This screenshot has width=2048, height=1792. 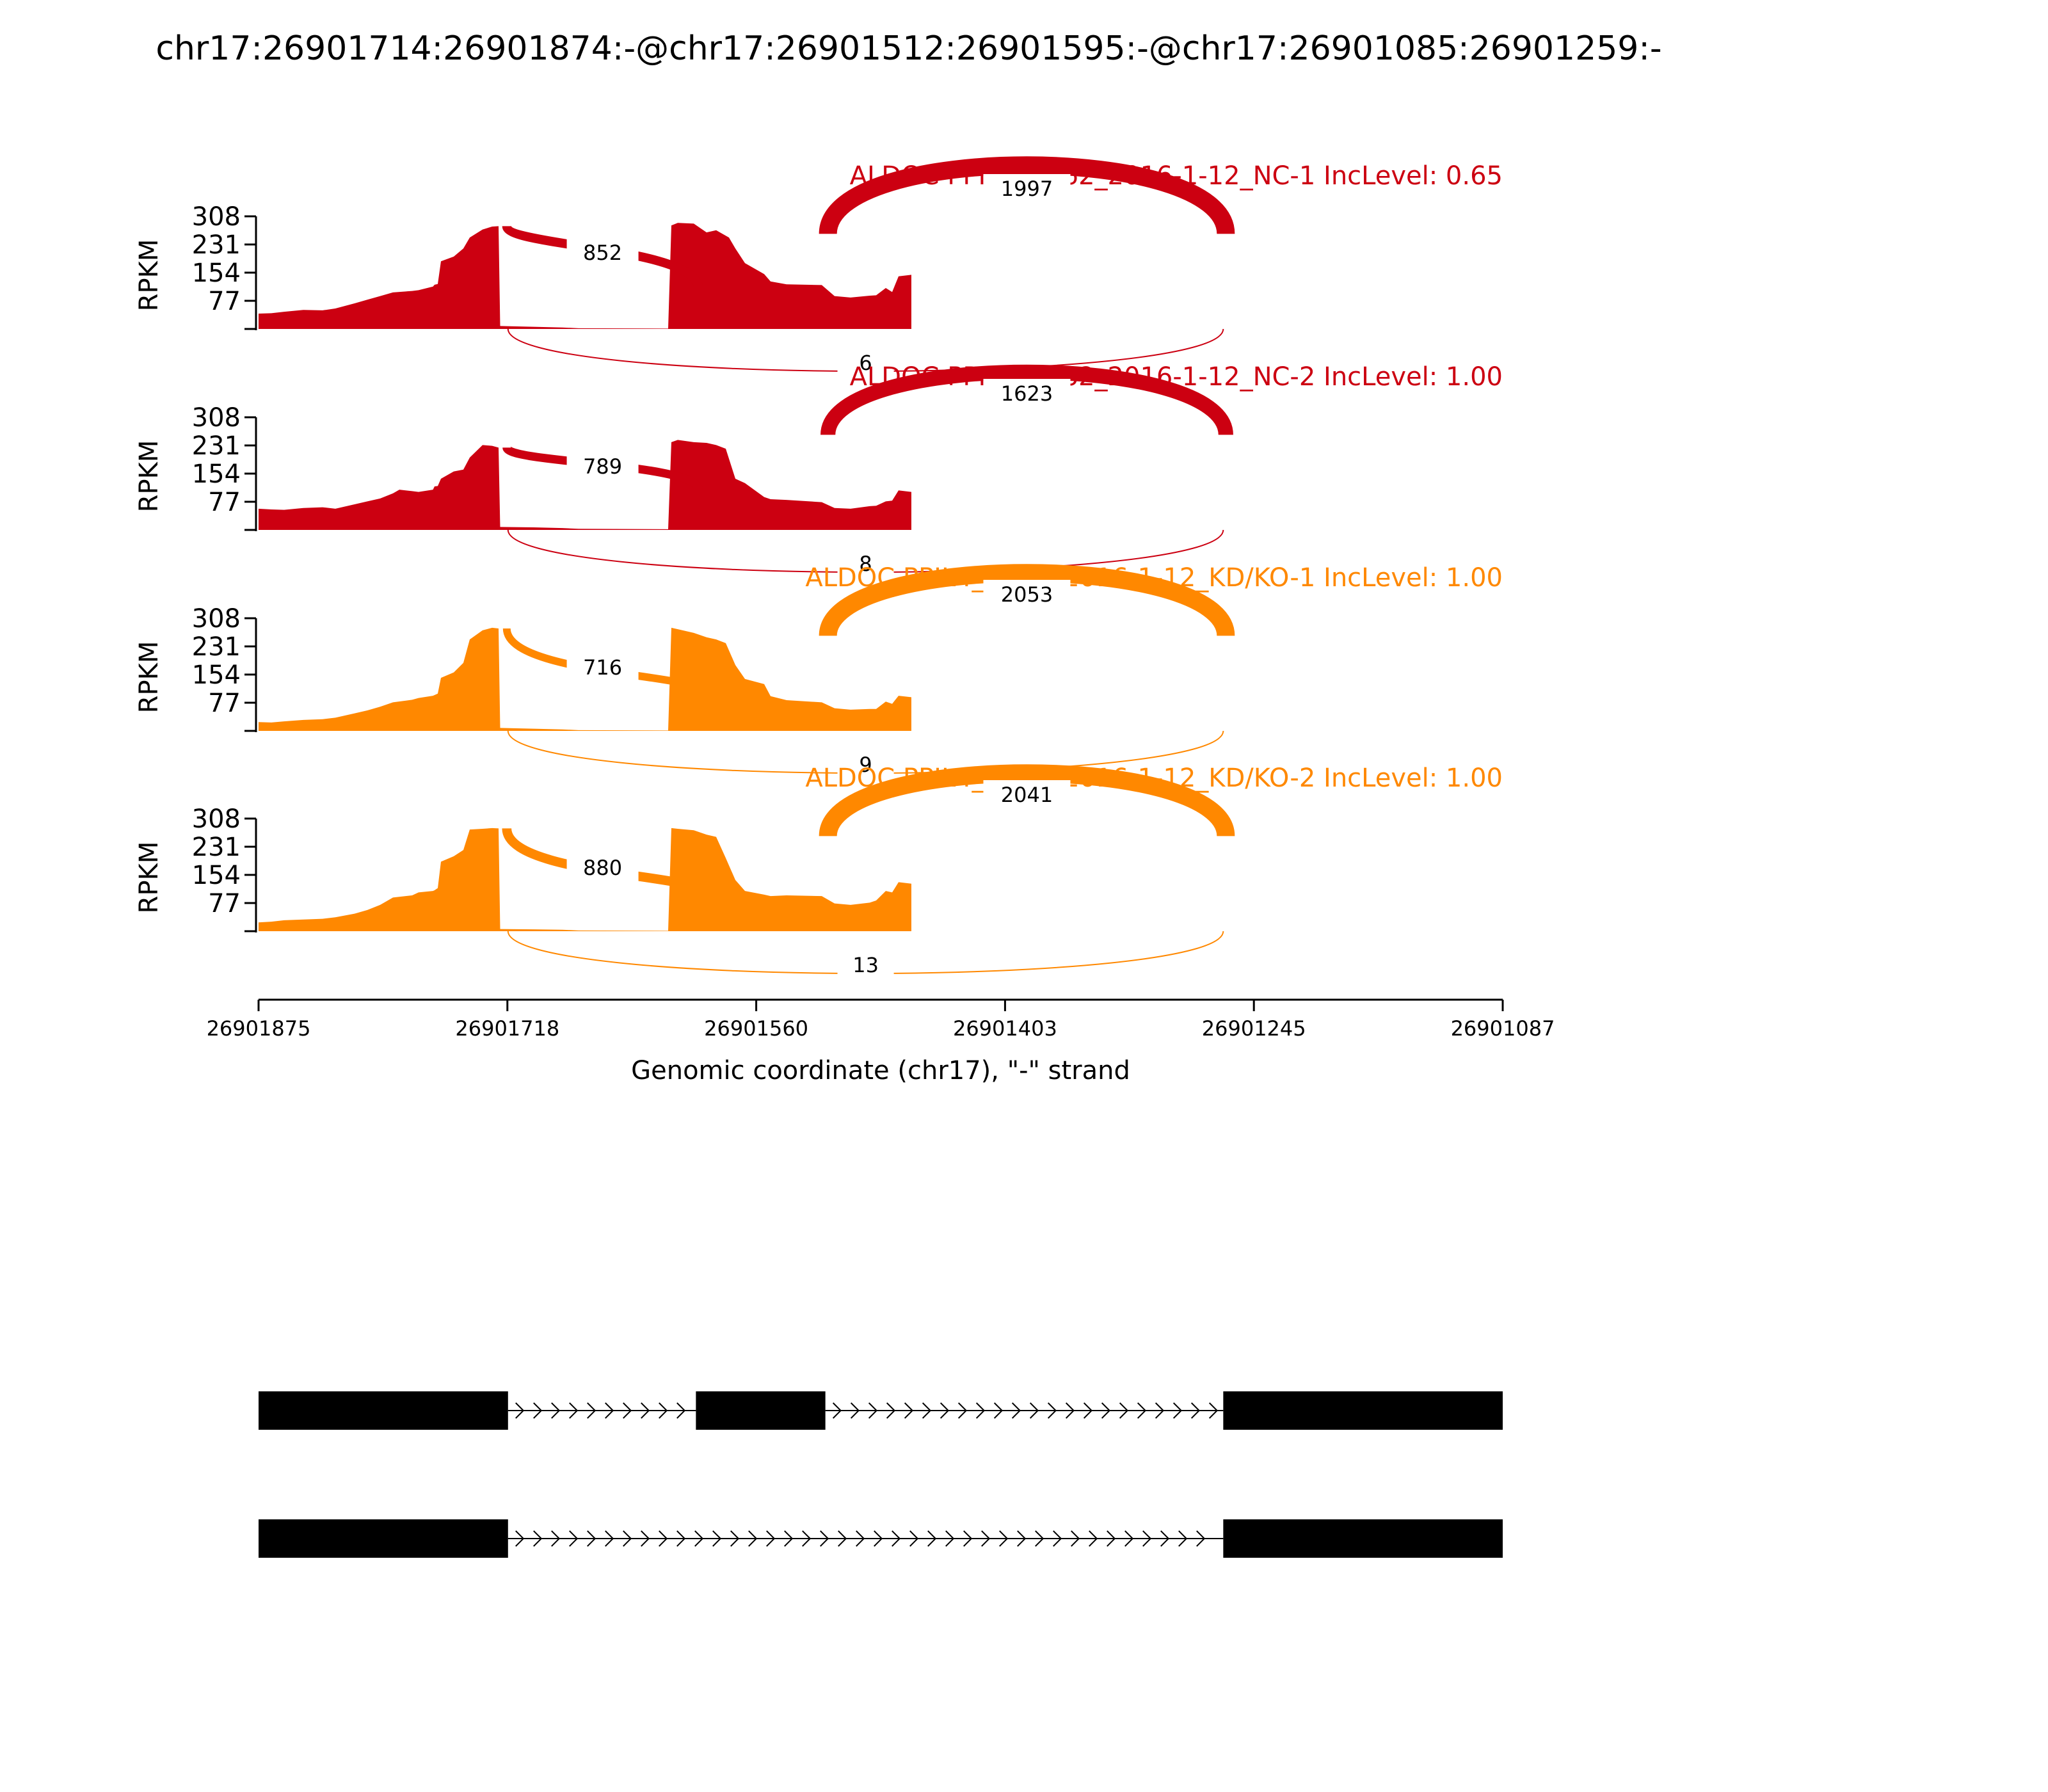 What do you see at coordinates (602, 253) in the screenshot?
I see `junction-count: 852` at bounding box center [602, 253].